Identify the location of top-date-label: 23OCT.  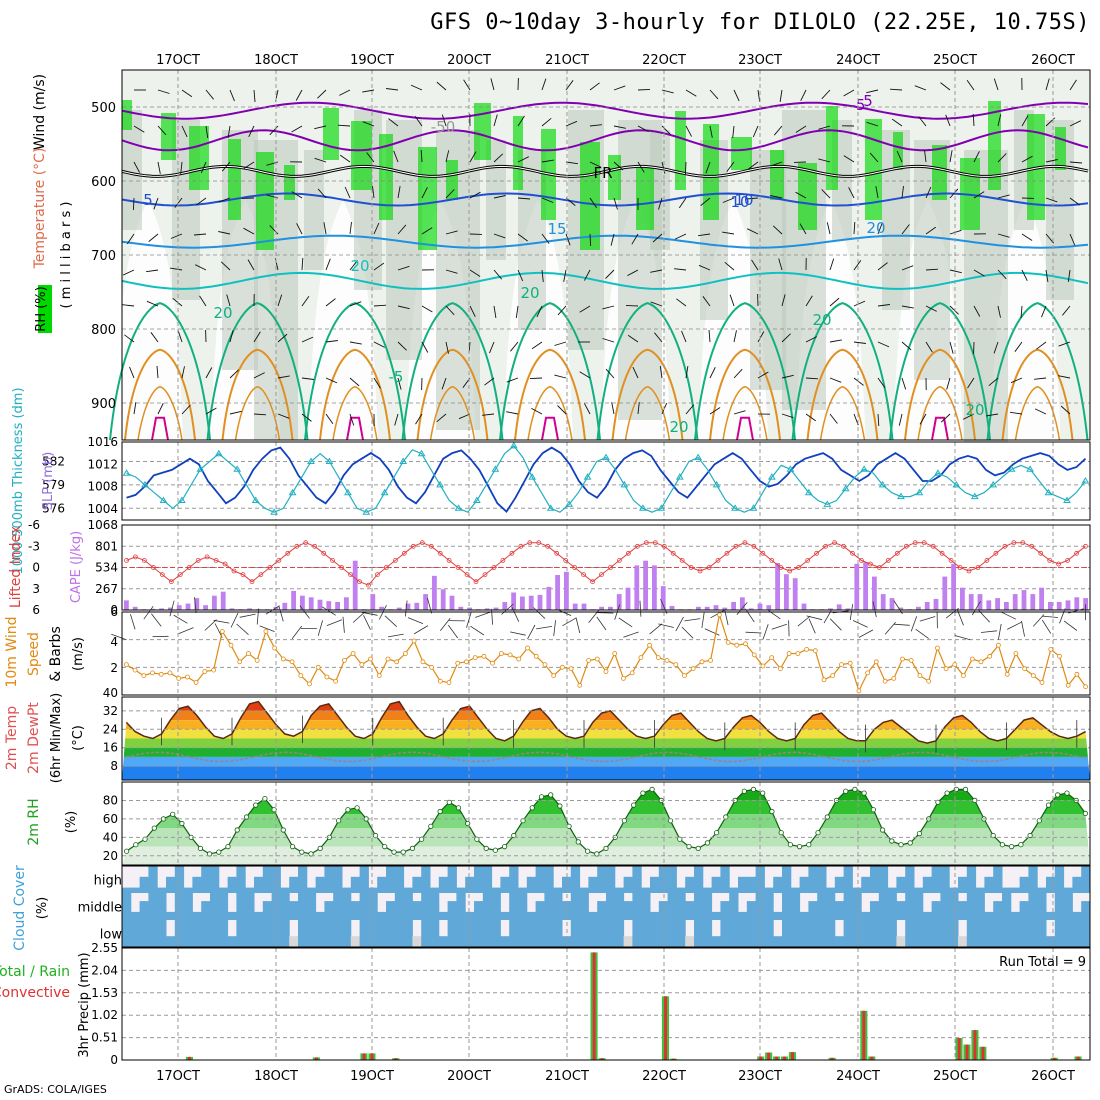
(760, 60).